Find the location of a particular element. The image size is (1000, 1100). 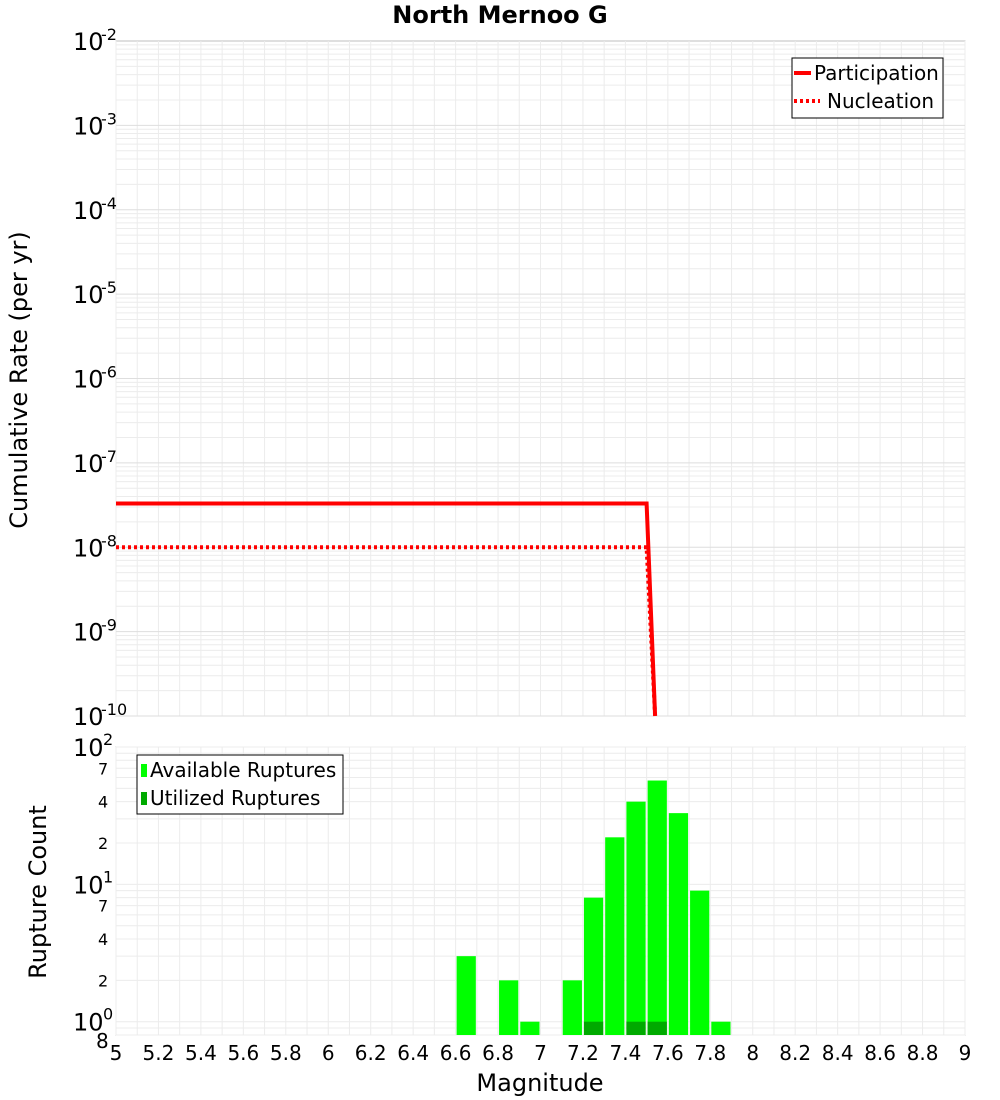

y-tick-exponent: -7 is located at coordinates (109, 456).